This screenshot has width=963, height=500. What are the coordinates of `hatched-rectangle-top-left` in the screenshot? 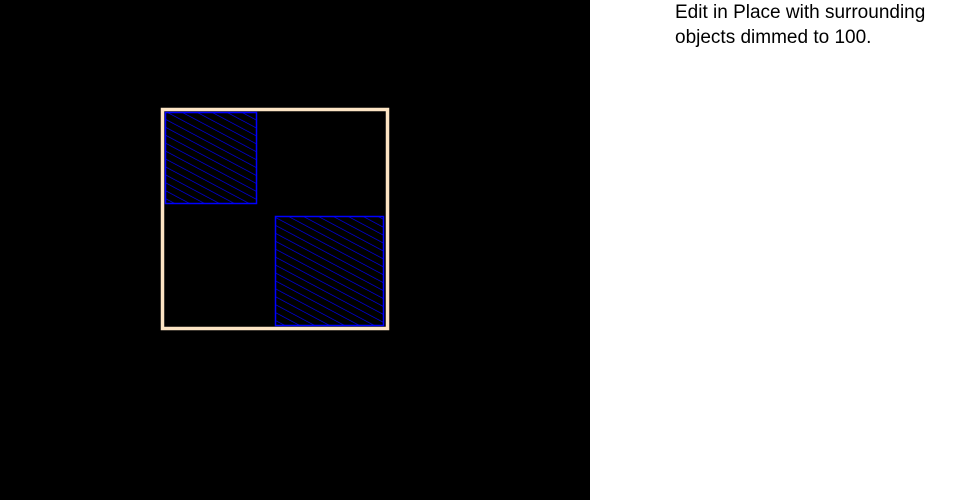 It's located at (211, 158).